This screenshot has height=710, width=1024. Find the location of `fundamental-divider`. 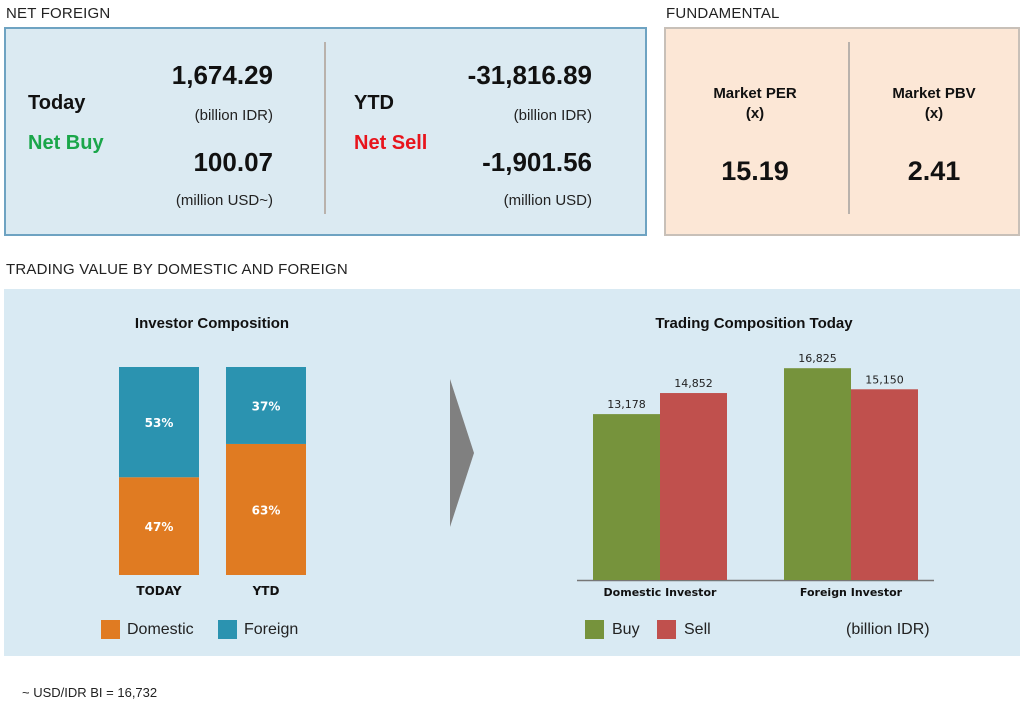

fundamental-divider is located at coordinates (849, 128).